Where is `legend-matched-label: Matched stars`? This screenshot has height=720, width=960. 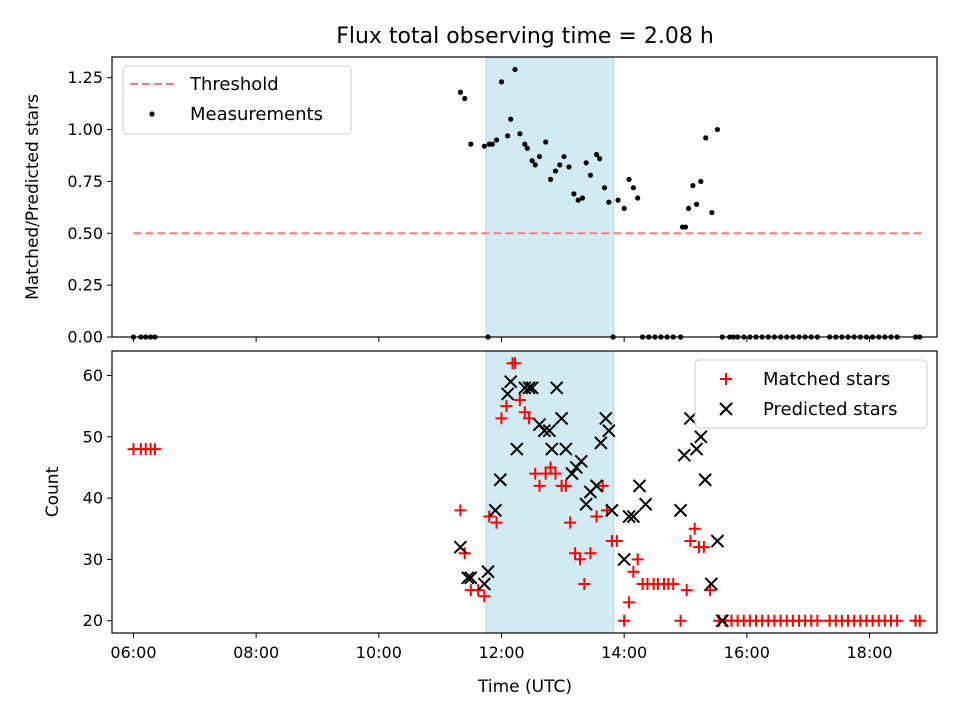 legend-matched-label: Matched stars is located at coordinates (826, 379).